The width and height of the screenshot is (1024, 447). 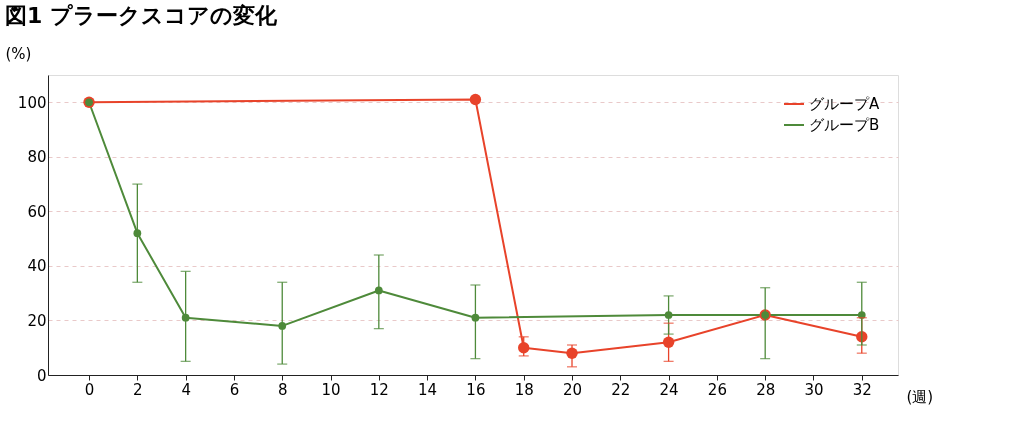 What do you see at coordinates (814, 389) in the screenshot?
I see `x-tick-label: 30` at bounding box center [814, 389].